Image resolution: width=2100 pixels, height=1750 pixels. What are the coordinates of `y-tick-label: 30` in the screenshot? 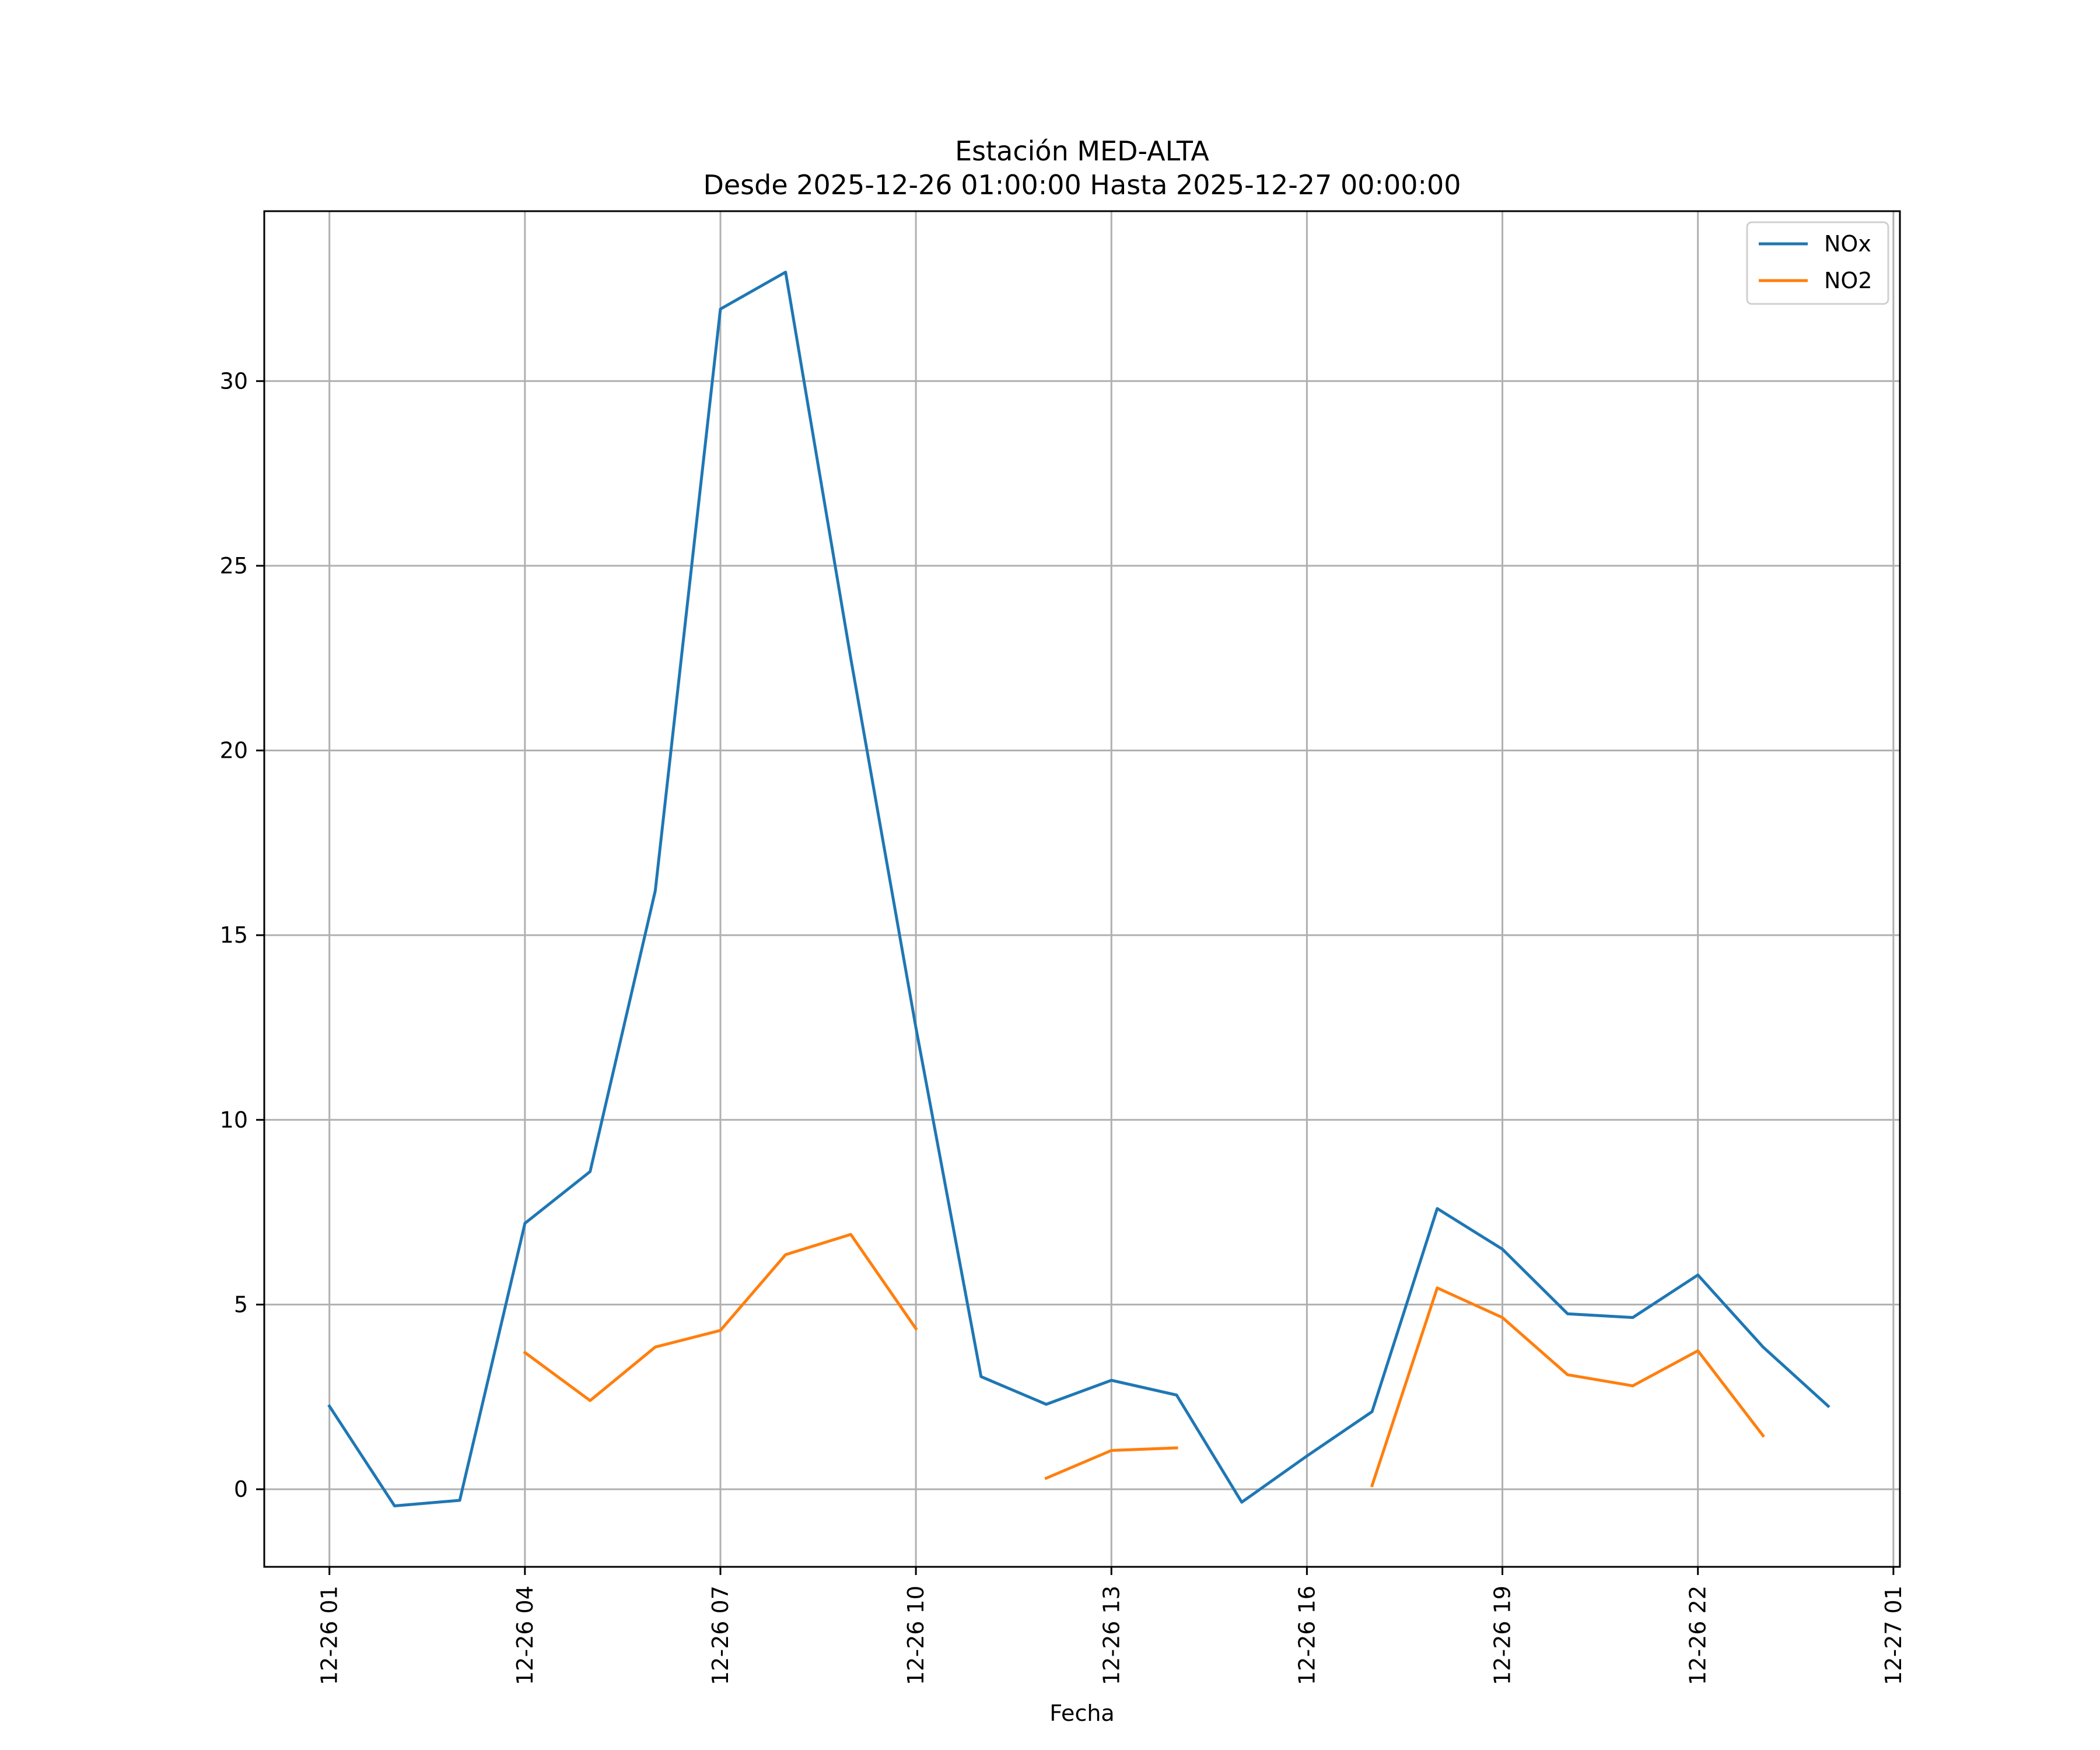 It's located at (234, 381).